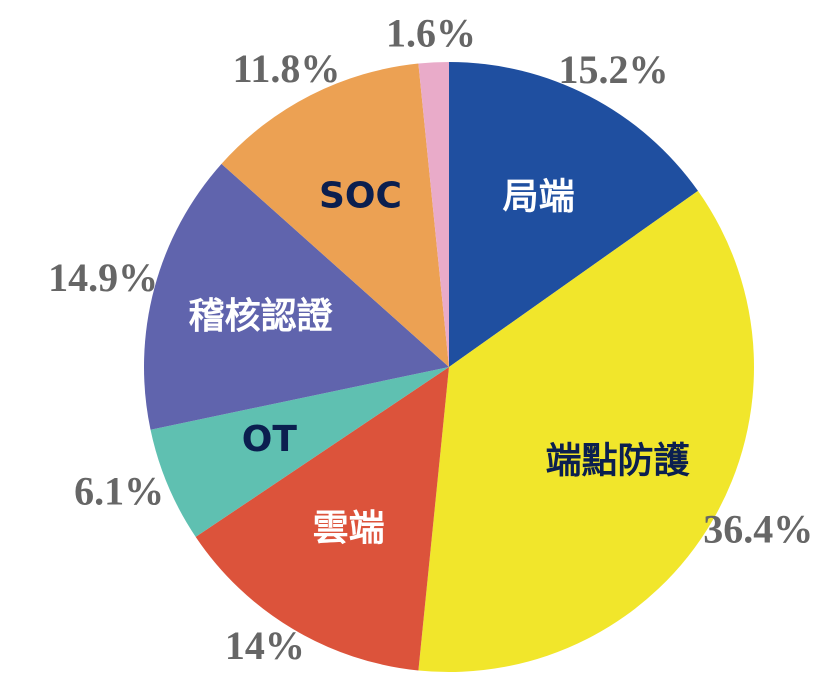  What do you see at coordinates (287, 68) in the screenshot?
I see `value-label: 11.8%` at bounding box center [287, 68].